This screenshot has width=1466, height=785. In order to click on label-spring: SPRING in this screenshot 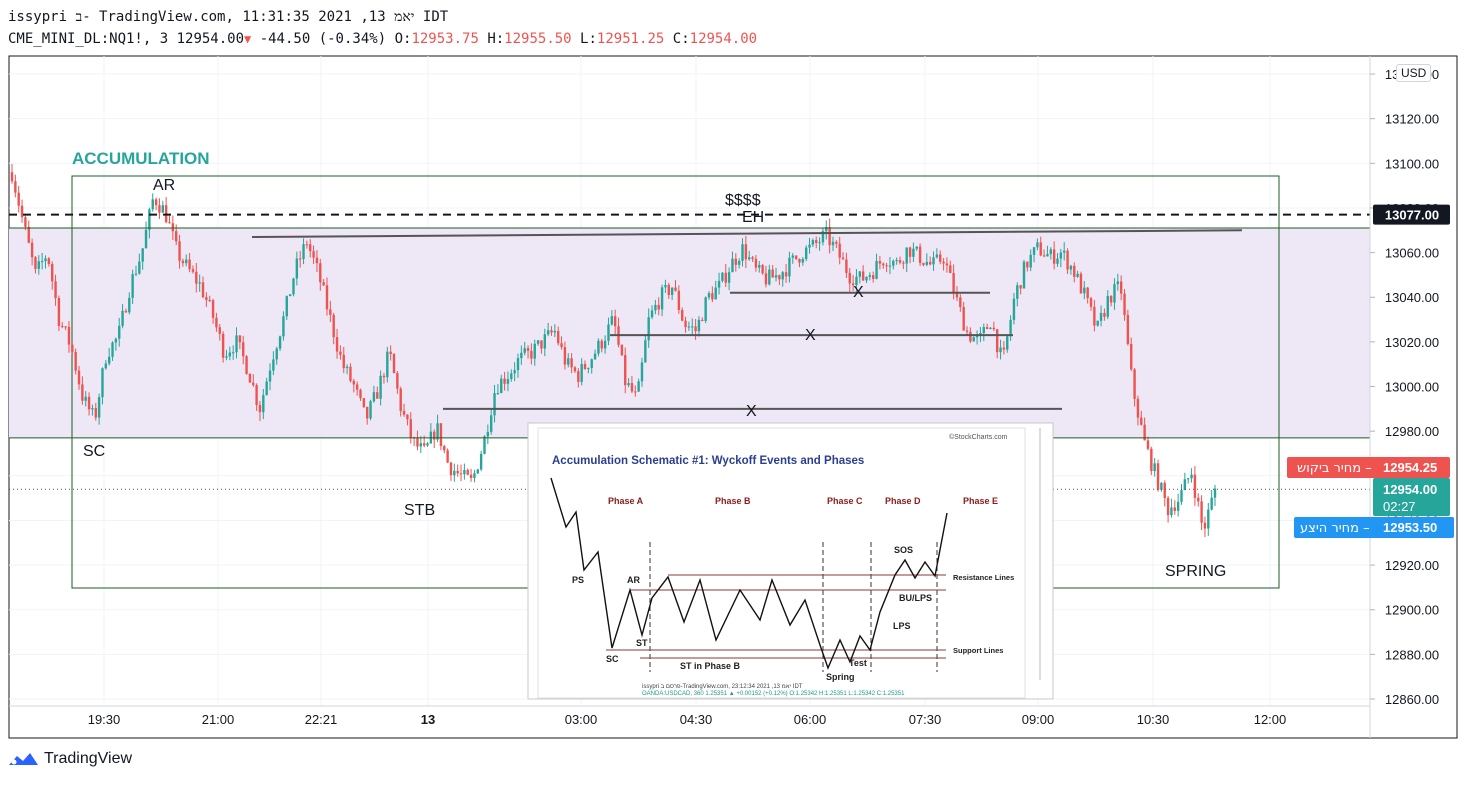, I will do `click(1195, 571)`.